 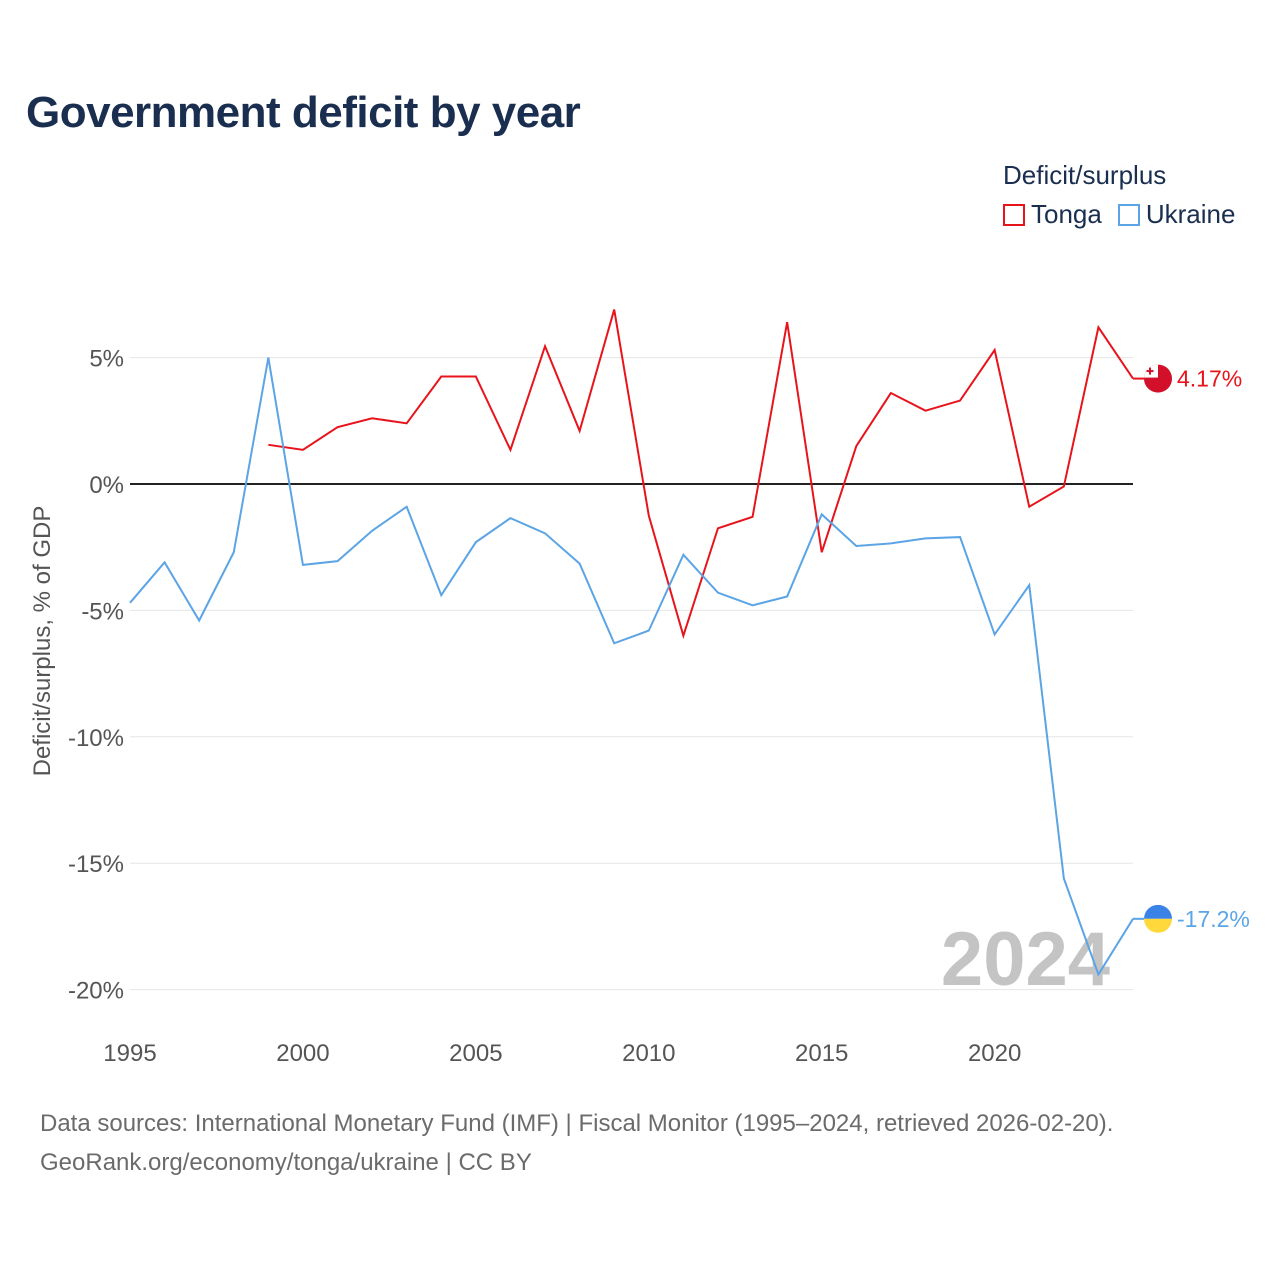 What do you see at coordinates (106, 485) in the screenshot?
I see `y-tick-label: 0%` at bounding box center [106, 485].